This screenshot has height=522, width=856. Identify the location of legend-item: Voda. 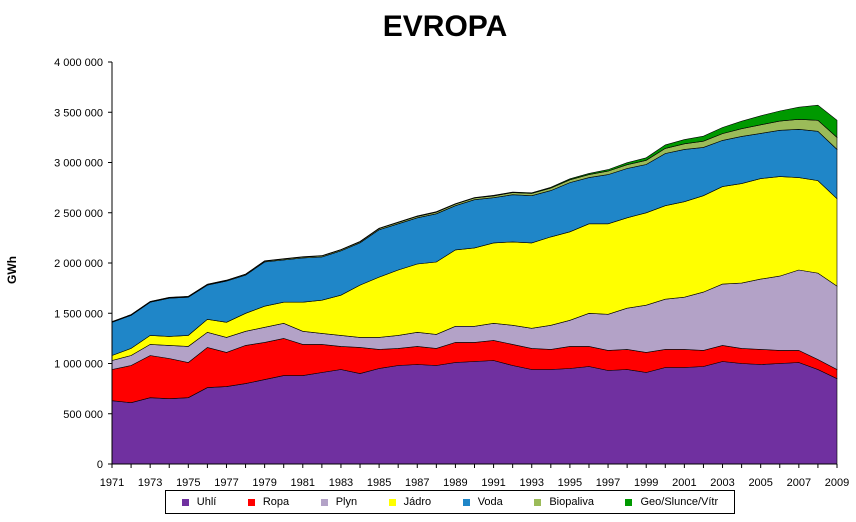
(482, 502).